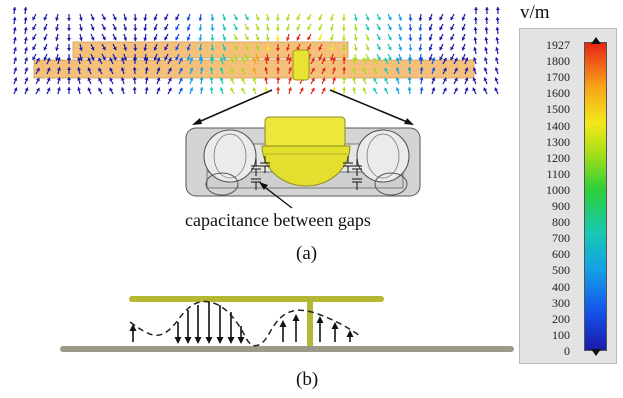  What do you see at coordinates (233, 107) in the screenshot?
I see `zoom-line-left` at bounding box center [233, 107].